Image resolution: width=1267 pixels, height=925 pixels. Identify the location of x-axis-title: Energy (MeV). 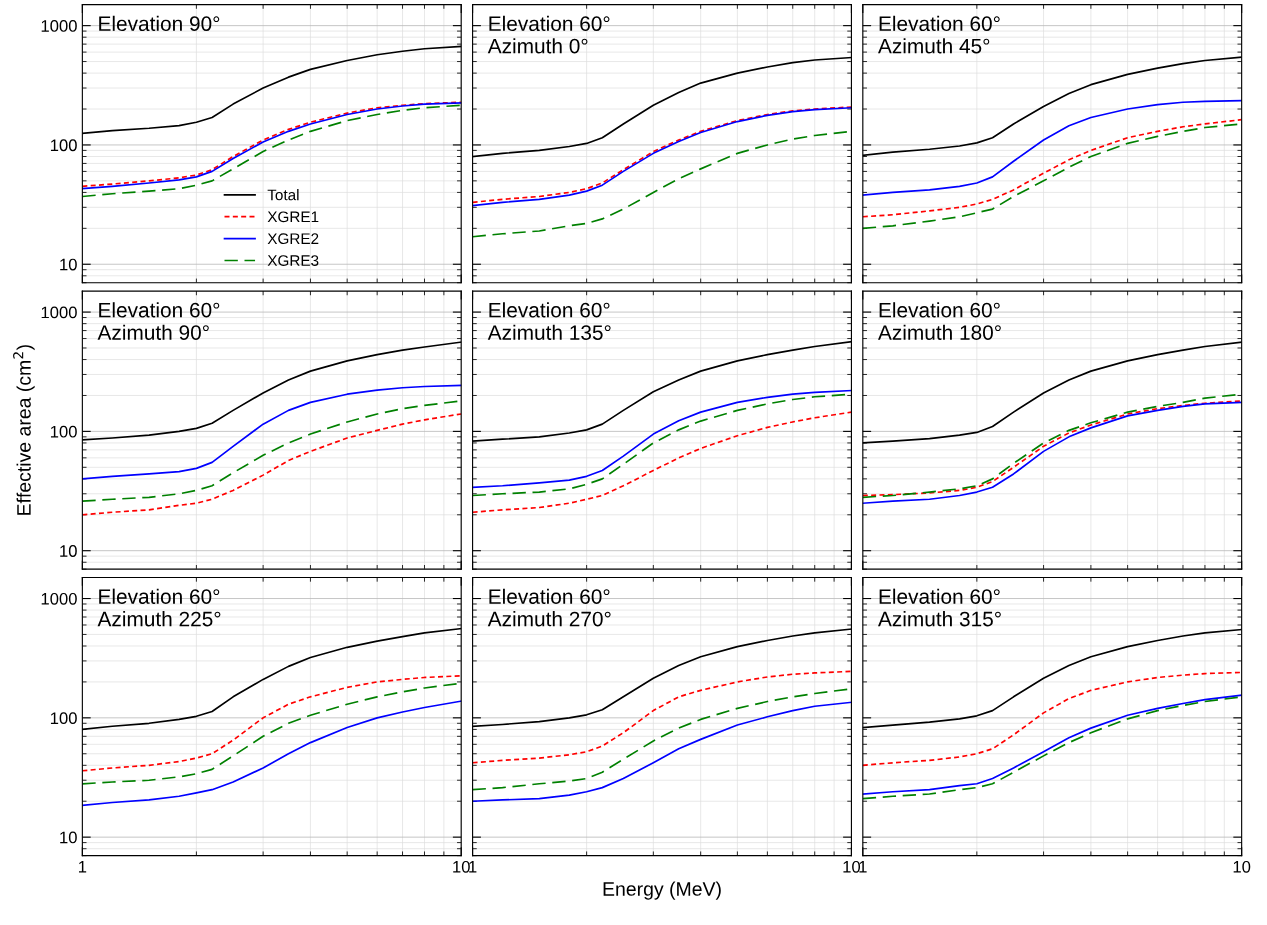
(662, 890).